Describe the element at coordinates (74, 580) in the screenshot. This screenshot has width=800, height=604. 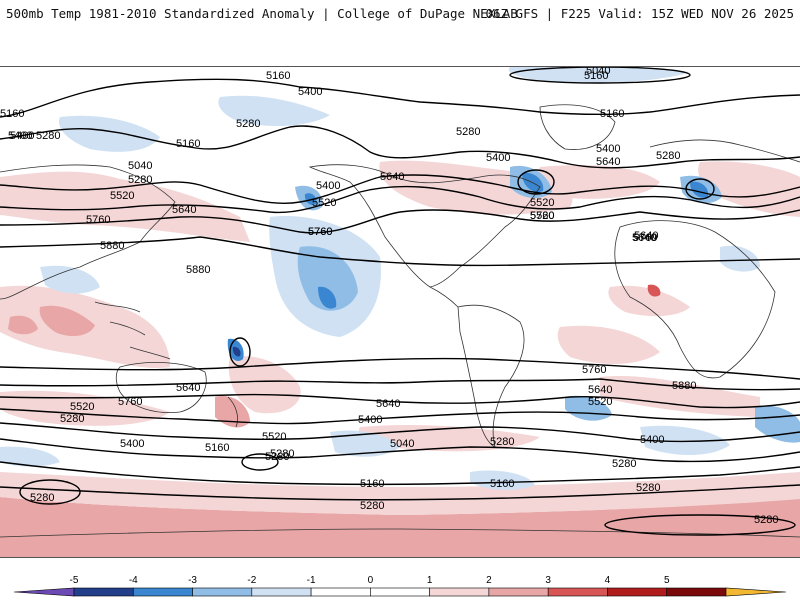
I see `colorbar-tick-label: -5` at that location.